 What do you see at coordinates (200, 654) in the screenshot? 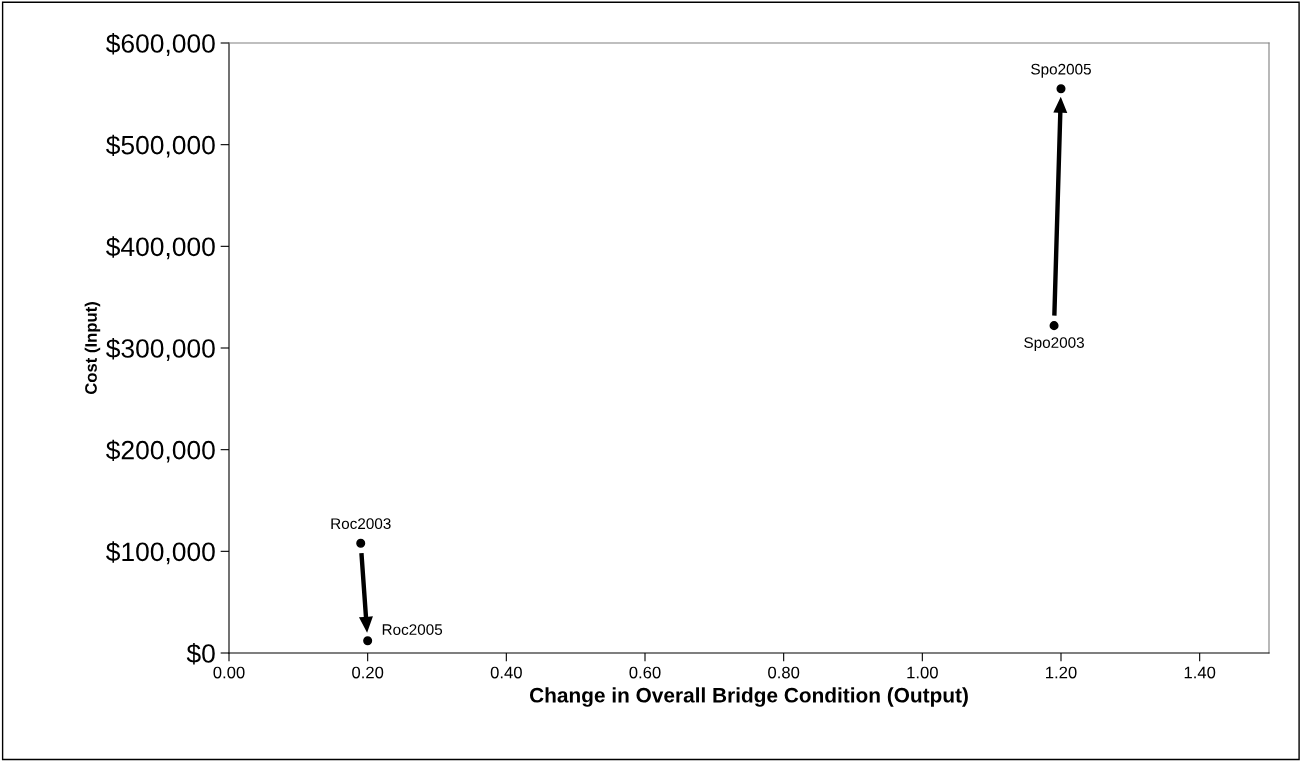
I see `y-tick-label: $0` at bounding box center [200, 654].